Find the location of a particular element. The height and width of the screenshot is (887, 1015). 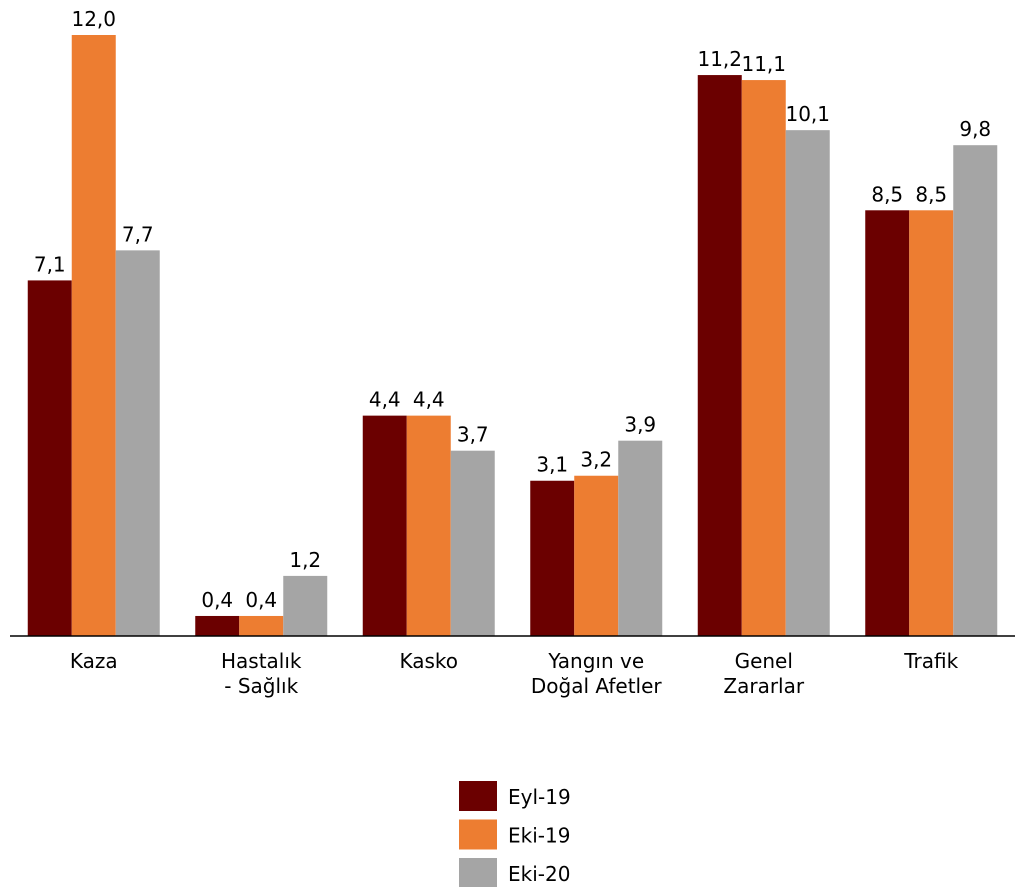

x-tick-label: Trafik is located at coordinates (930, 661).